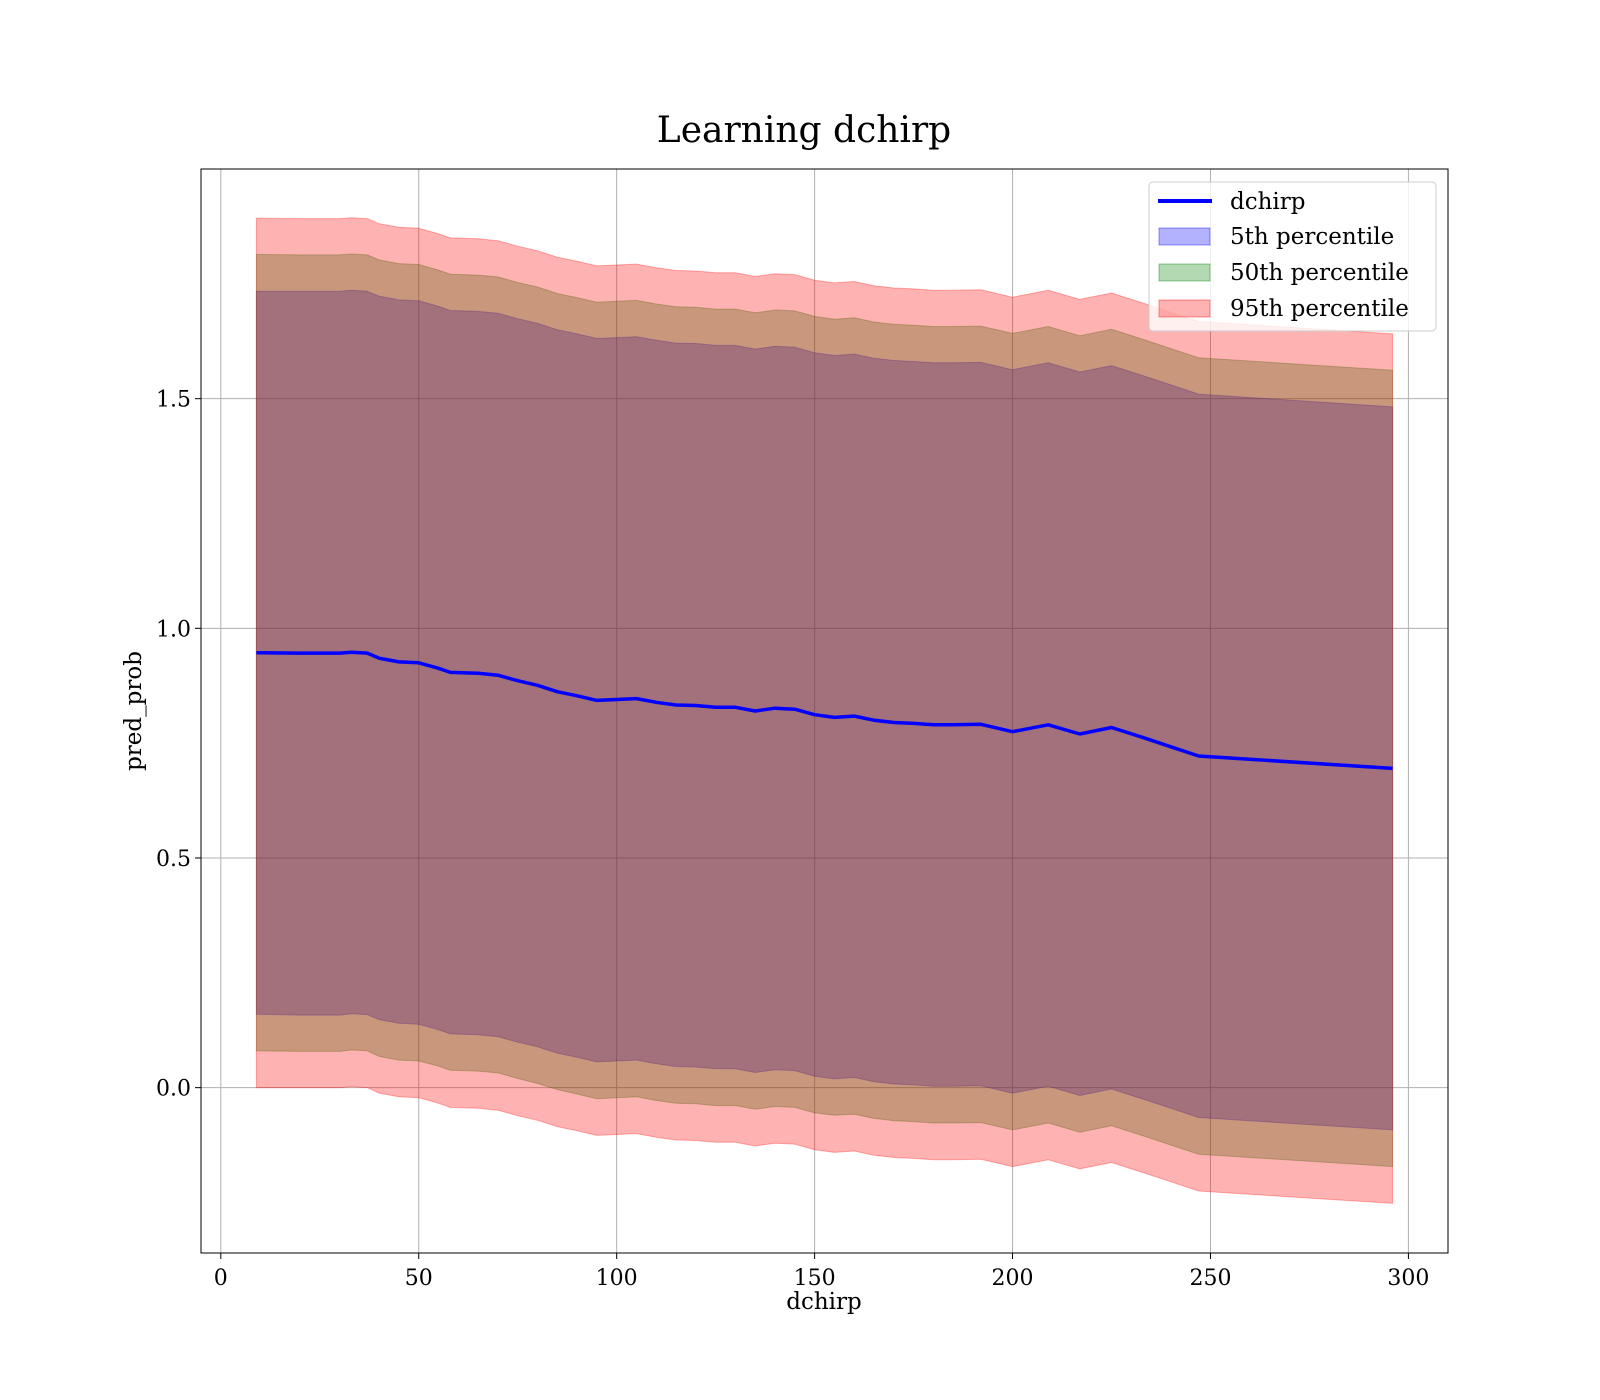 The width and height of the screenshot is (1600, 1400). I want to click on x-tick-label: 300, so click(1408, 1278).